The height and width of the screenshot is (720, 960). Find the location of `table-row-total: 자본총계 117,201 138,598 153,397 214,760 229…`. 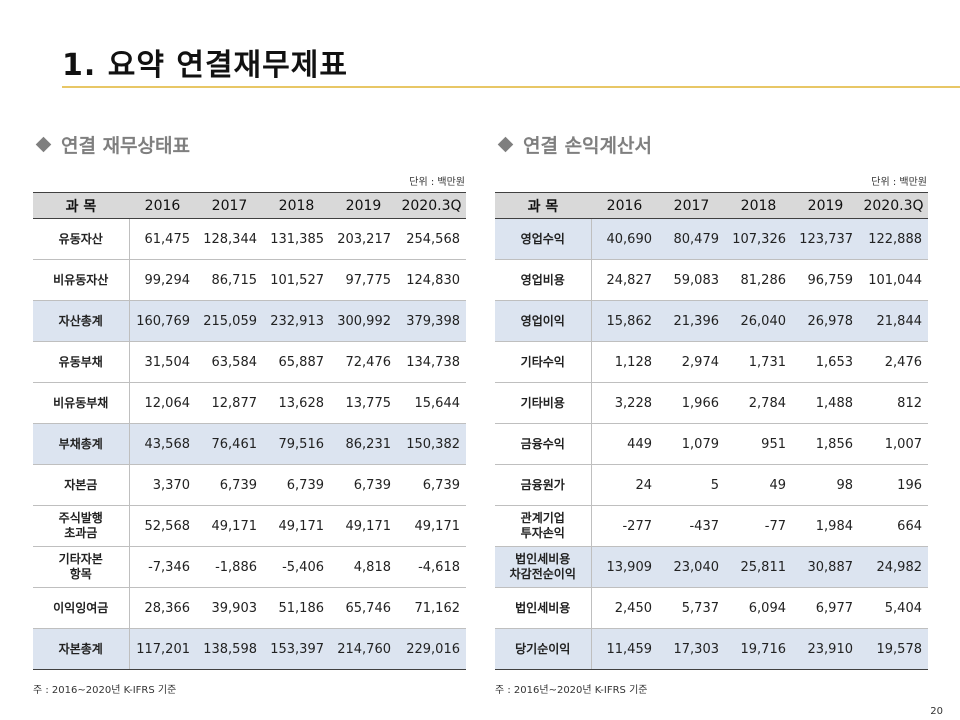

table-row-total: 자본총계 117,201 138,598 153,397 214,760 229… is located at coordinates (249, 649).